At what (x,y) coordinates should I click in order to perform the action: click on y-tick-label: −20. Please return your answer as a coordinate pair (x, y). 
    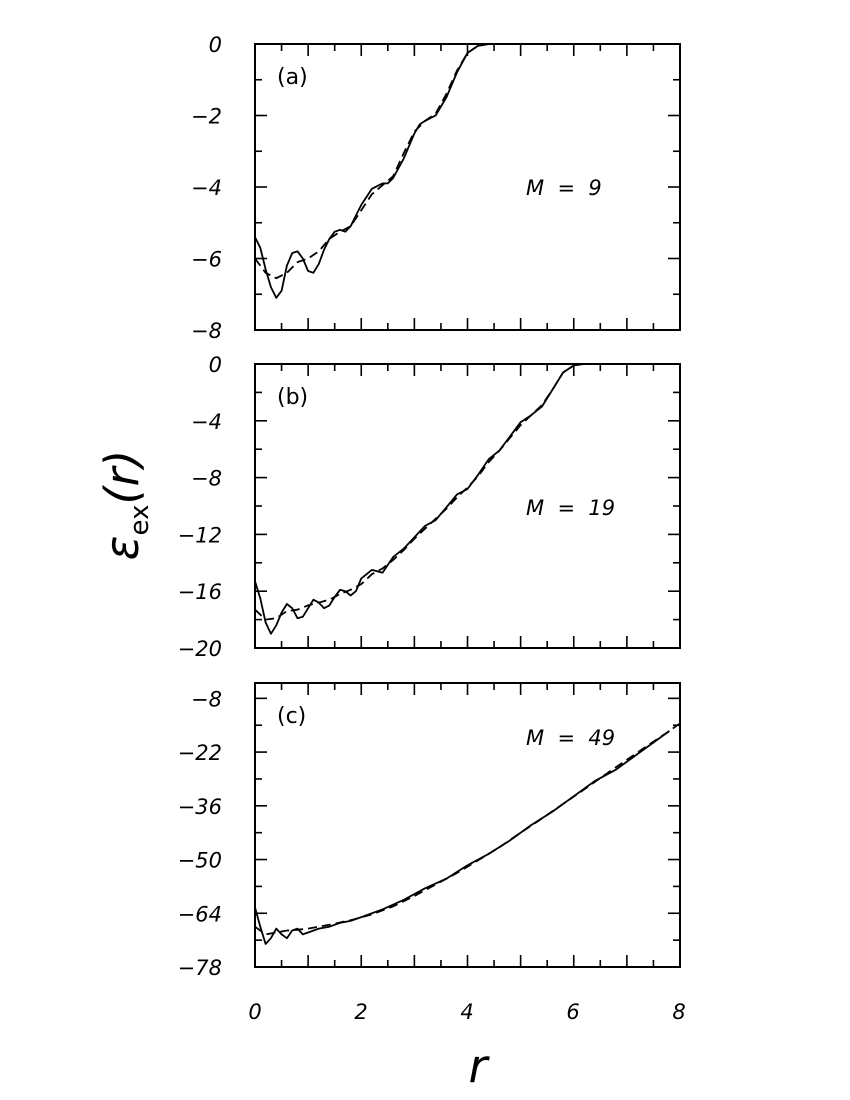
    Looking at the image, I should click on (200, 649).